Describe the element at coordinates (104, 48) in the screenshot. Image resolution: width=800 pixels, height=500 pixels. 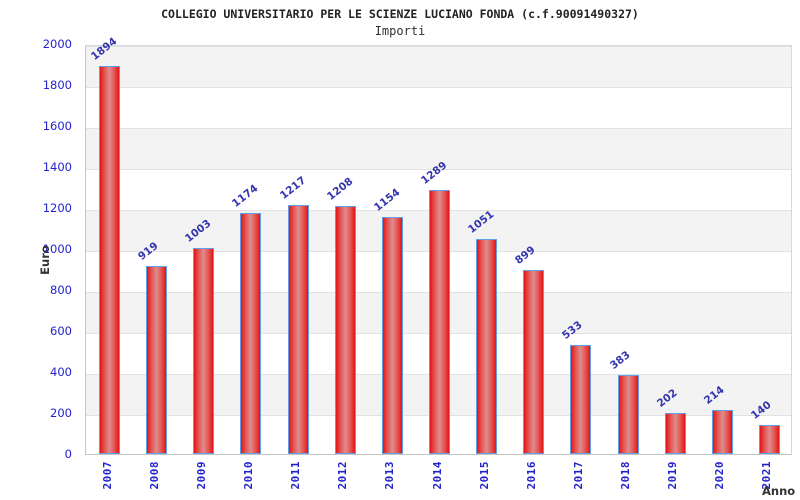
I see `bar-value-label: 1894` at that location.